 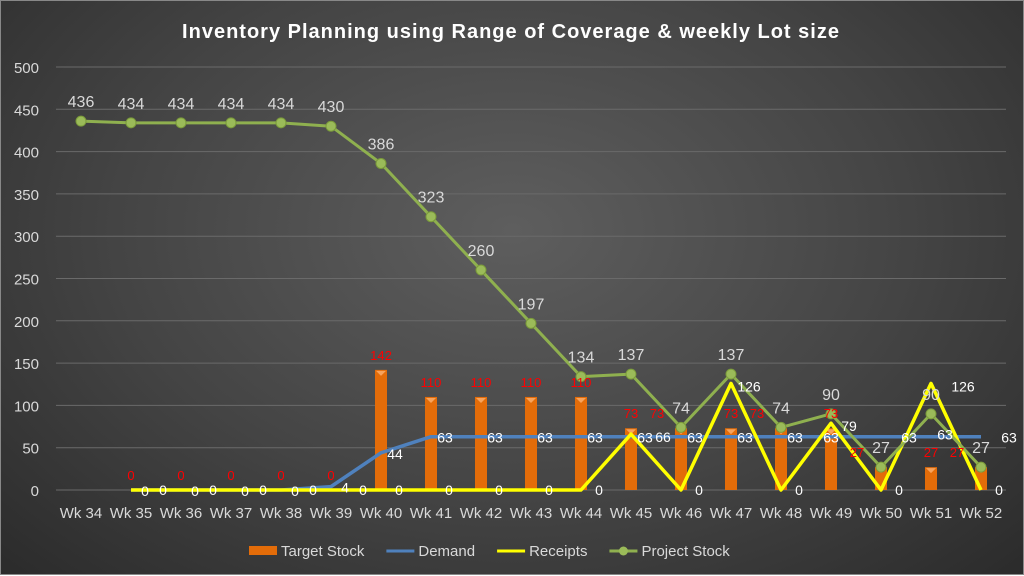 What do you see at coordinates (381, 513) in the screenshot?
I see `x-tick-label: Wk 40` at bounding box center [381, 513].